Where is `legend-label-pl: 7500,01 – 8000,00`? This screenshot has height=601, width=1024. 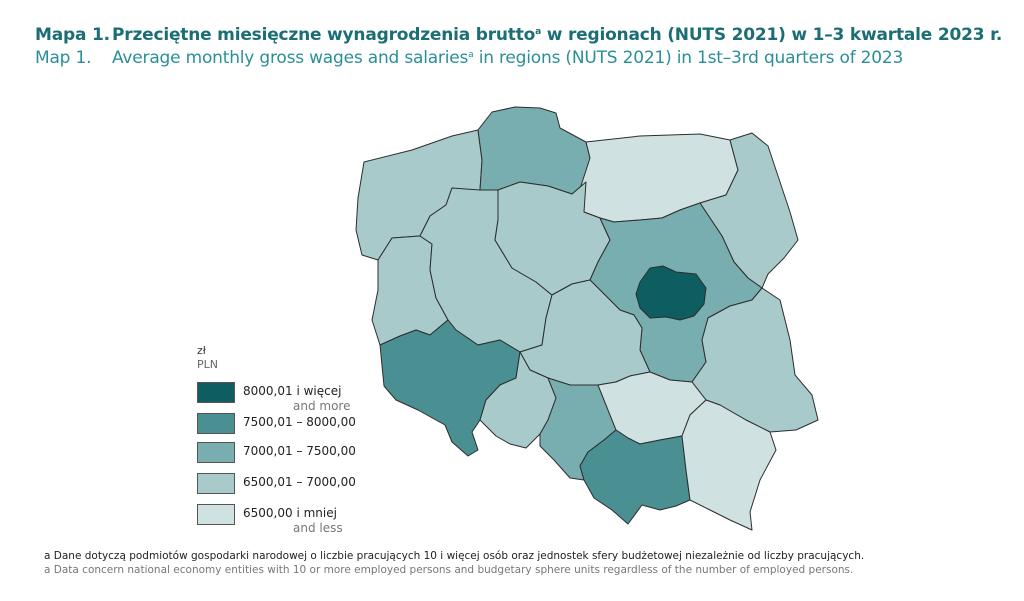 legend-label-pl: 7500,01 – 8000,00 is located at coordinates (299, 422).